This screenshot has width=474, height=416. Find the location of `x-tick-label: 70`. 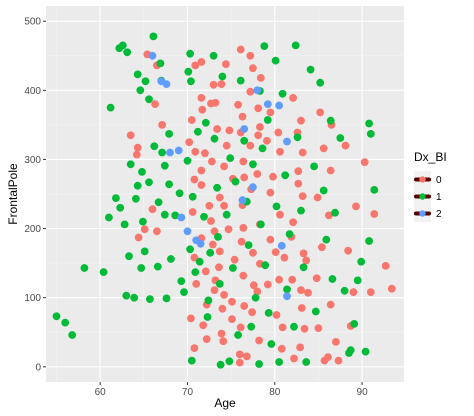

x-tick-label: 70 is located at coordinates (188, 392).